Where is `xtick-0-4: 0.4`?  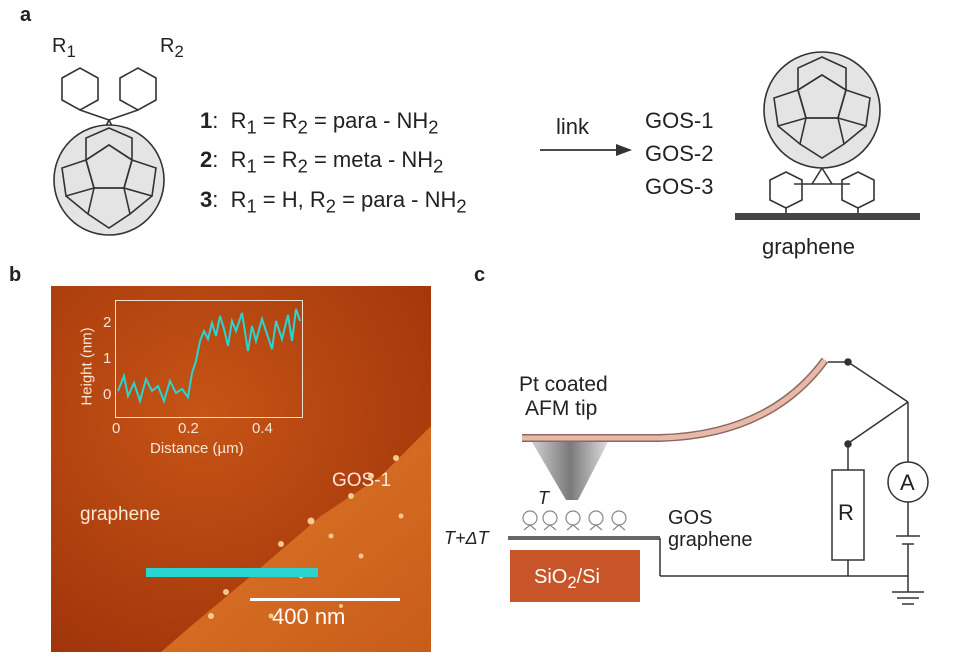 xtick-0-4: 0.4 is located at coordinates (262, 428).